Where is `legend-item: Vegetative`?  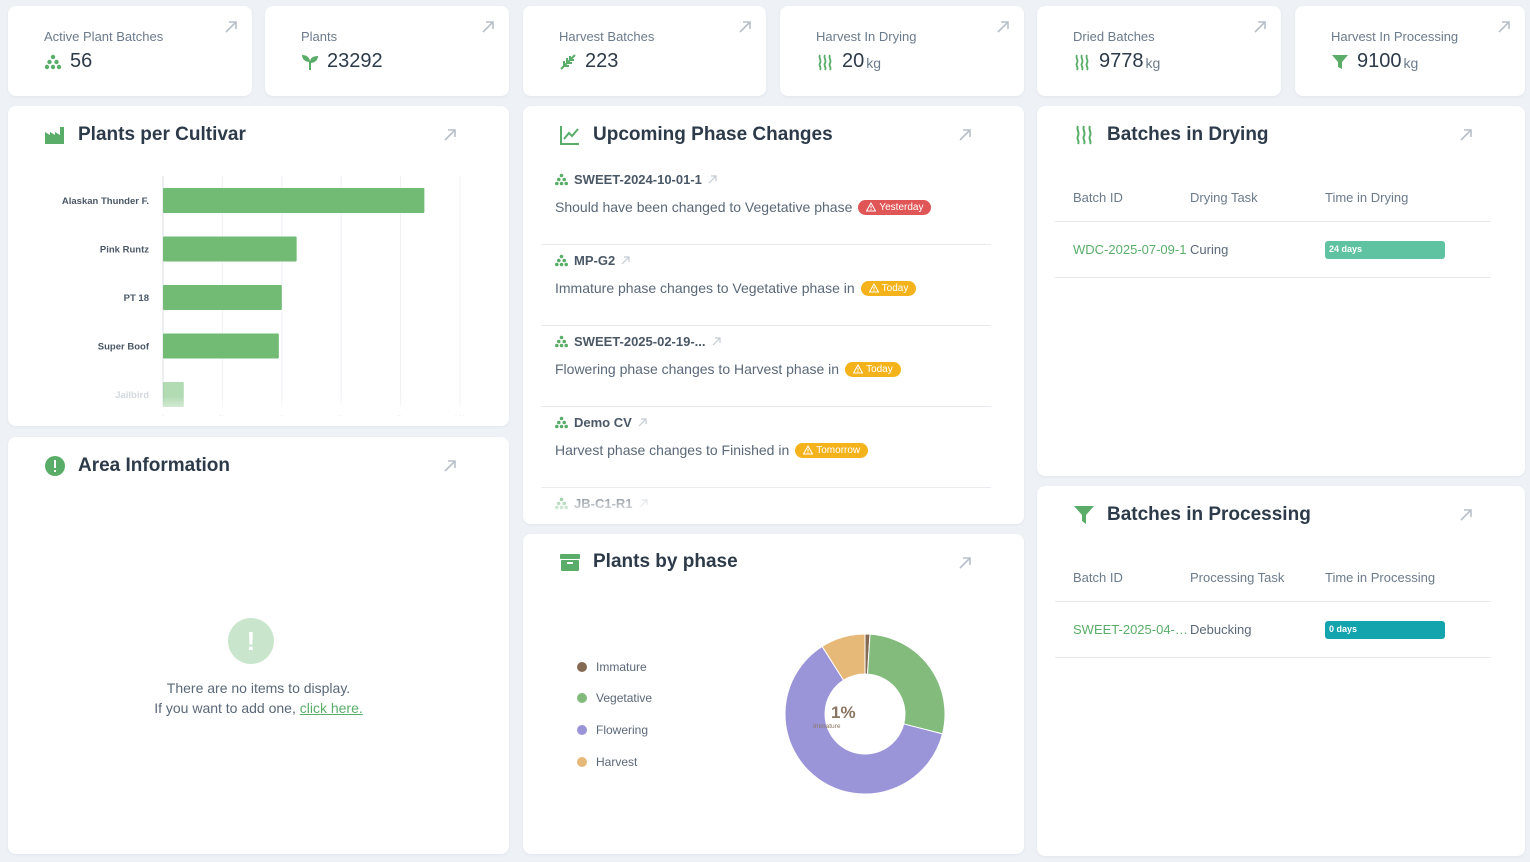
legend-item: Vegetative is located at coordinates (614, 699).